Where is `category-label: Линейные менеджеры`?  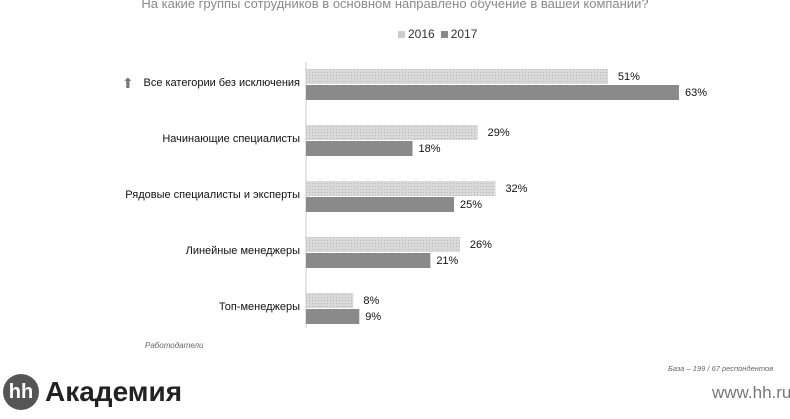 category-label: Линейные менеджеры is located at coordinates (242, 251).